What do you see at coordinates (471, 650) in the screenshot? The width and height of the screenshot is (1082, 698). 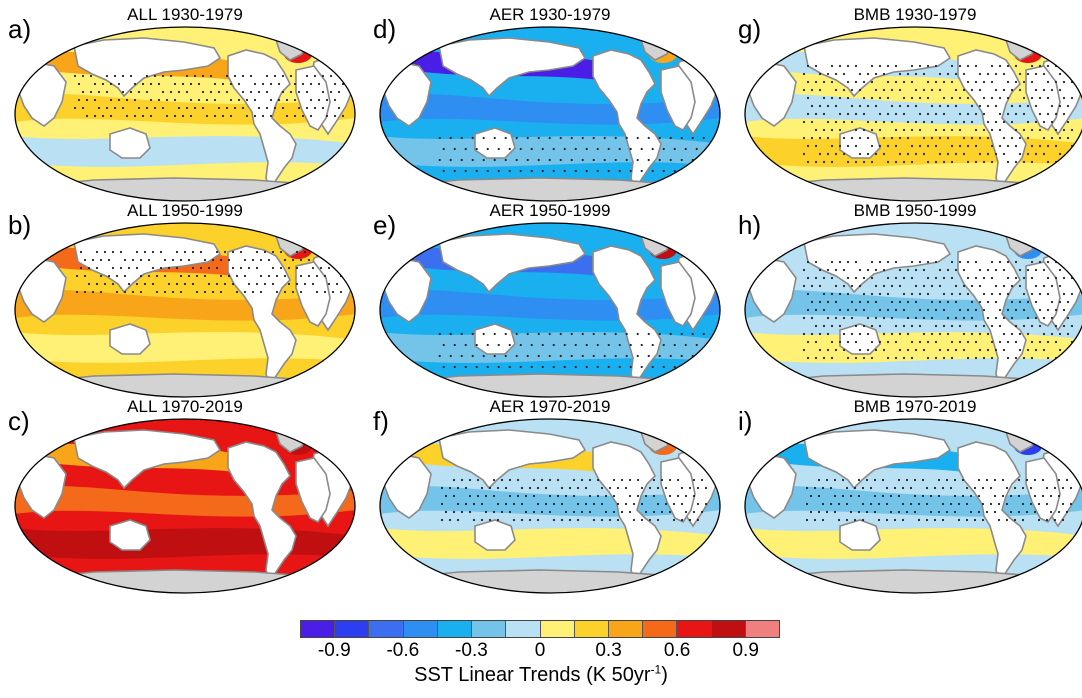 I see `colorbar-tick-label: -0.3` at bounding box center [471, 650].